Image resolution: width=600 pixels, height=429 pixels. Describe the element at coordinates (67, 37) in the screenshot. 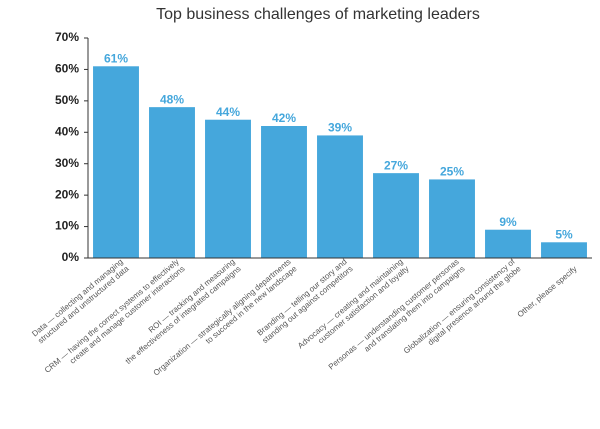

I see `y-tick-label: 70%` at that location.